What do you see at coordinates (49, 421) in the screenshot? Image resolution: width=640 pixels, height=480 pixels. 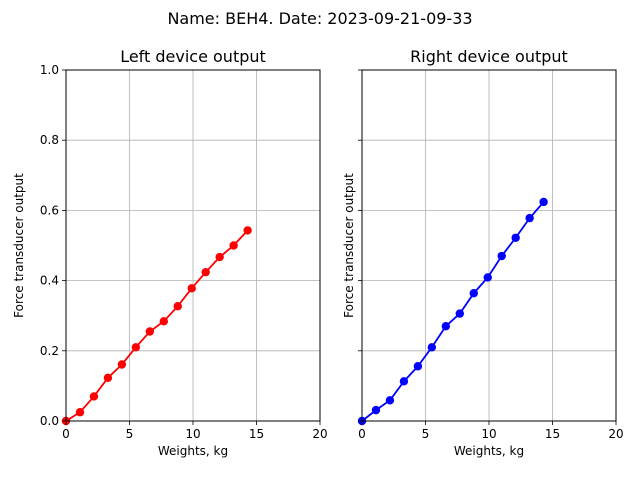 I see `y-tick-label: 0.0` at bounding box center [49, 421].